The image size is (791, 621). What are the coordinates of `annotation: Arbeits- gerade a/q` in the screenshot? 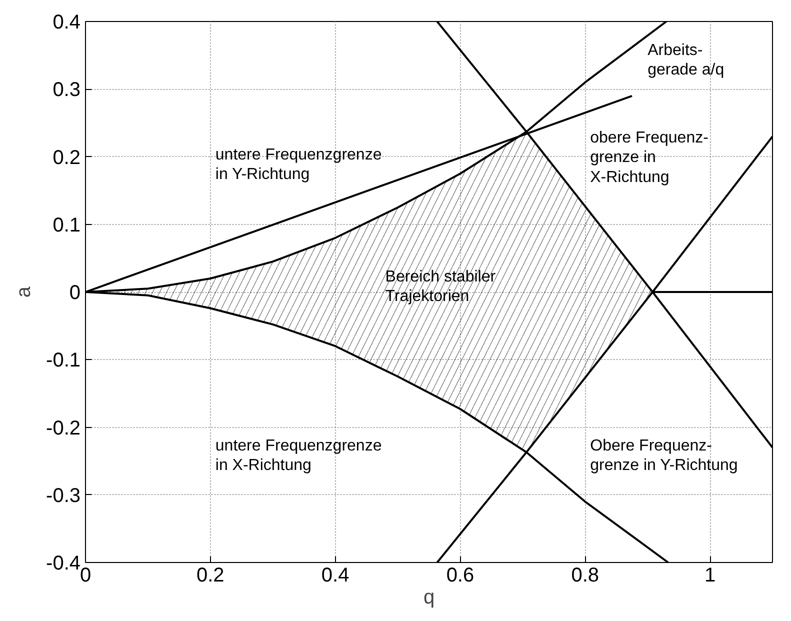 It's located at (686, 60).